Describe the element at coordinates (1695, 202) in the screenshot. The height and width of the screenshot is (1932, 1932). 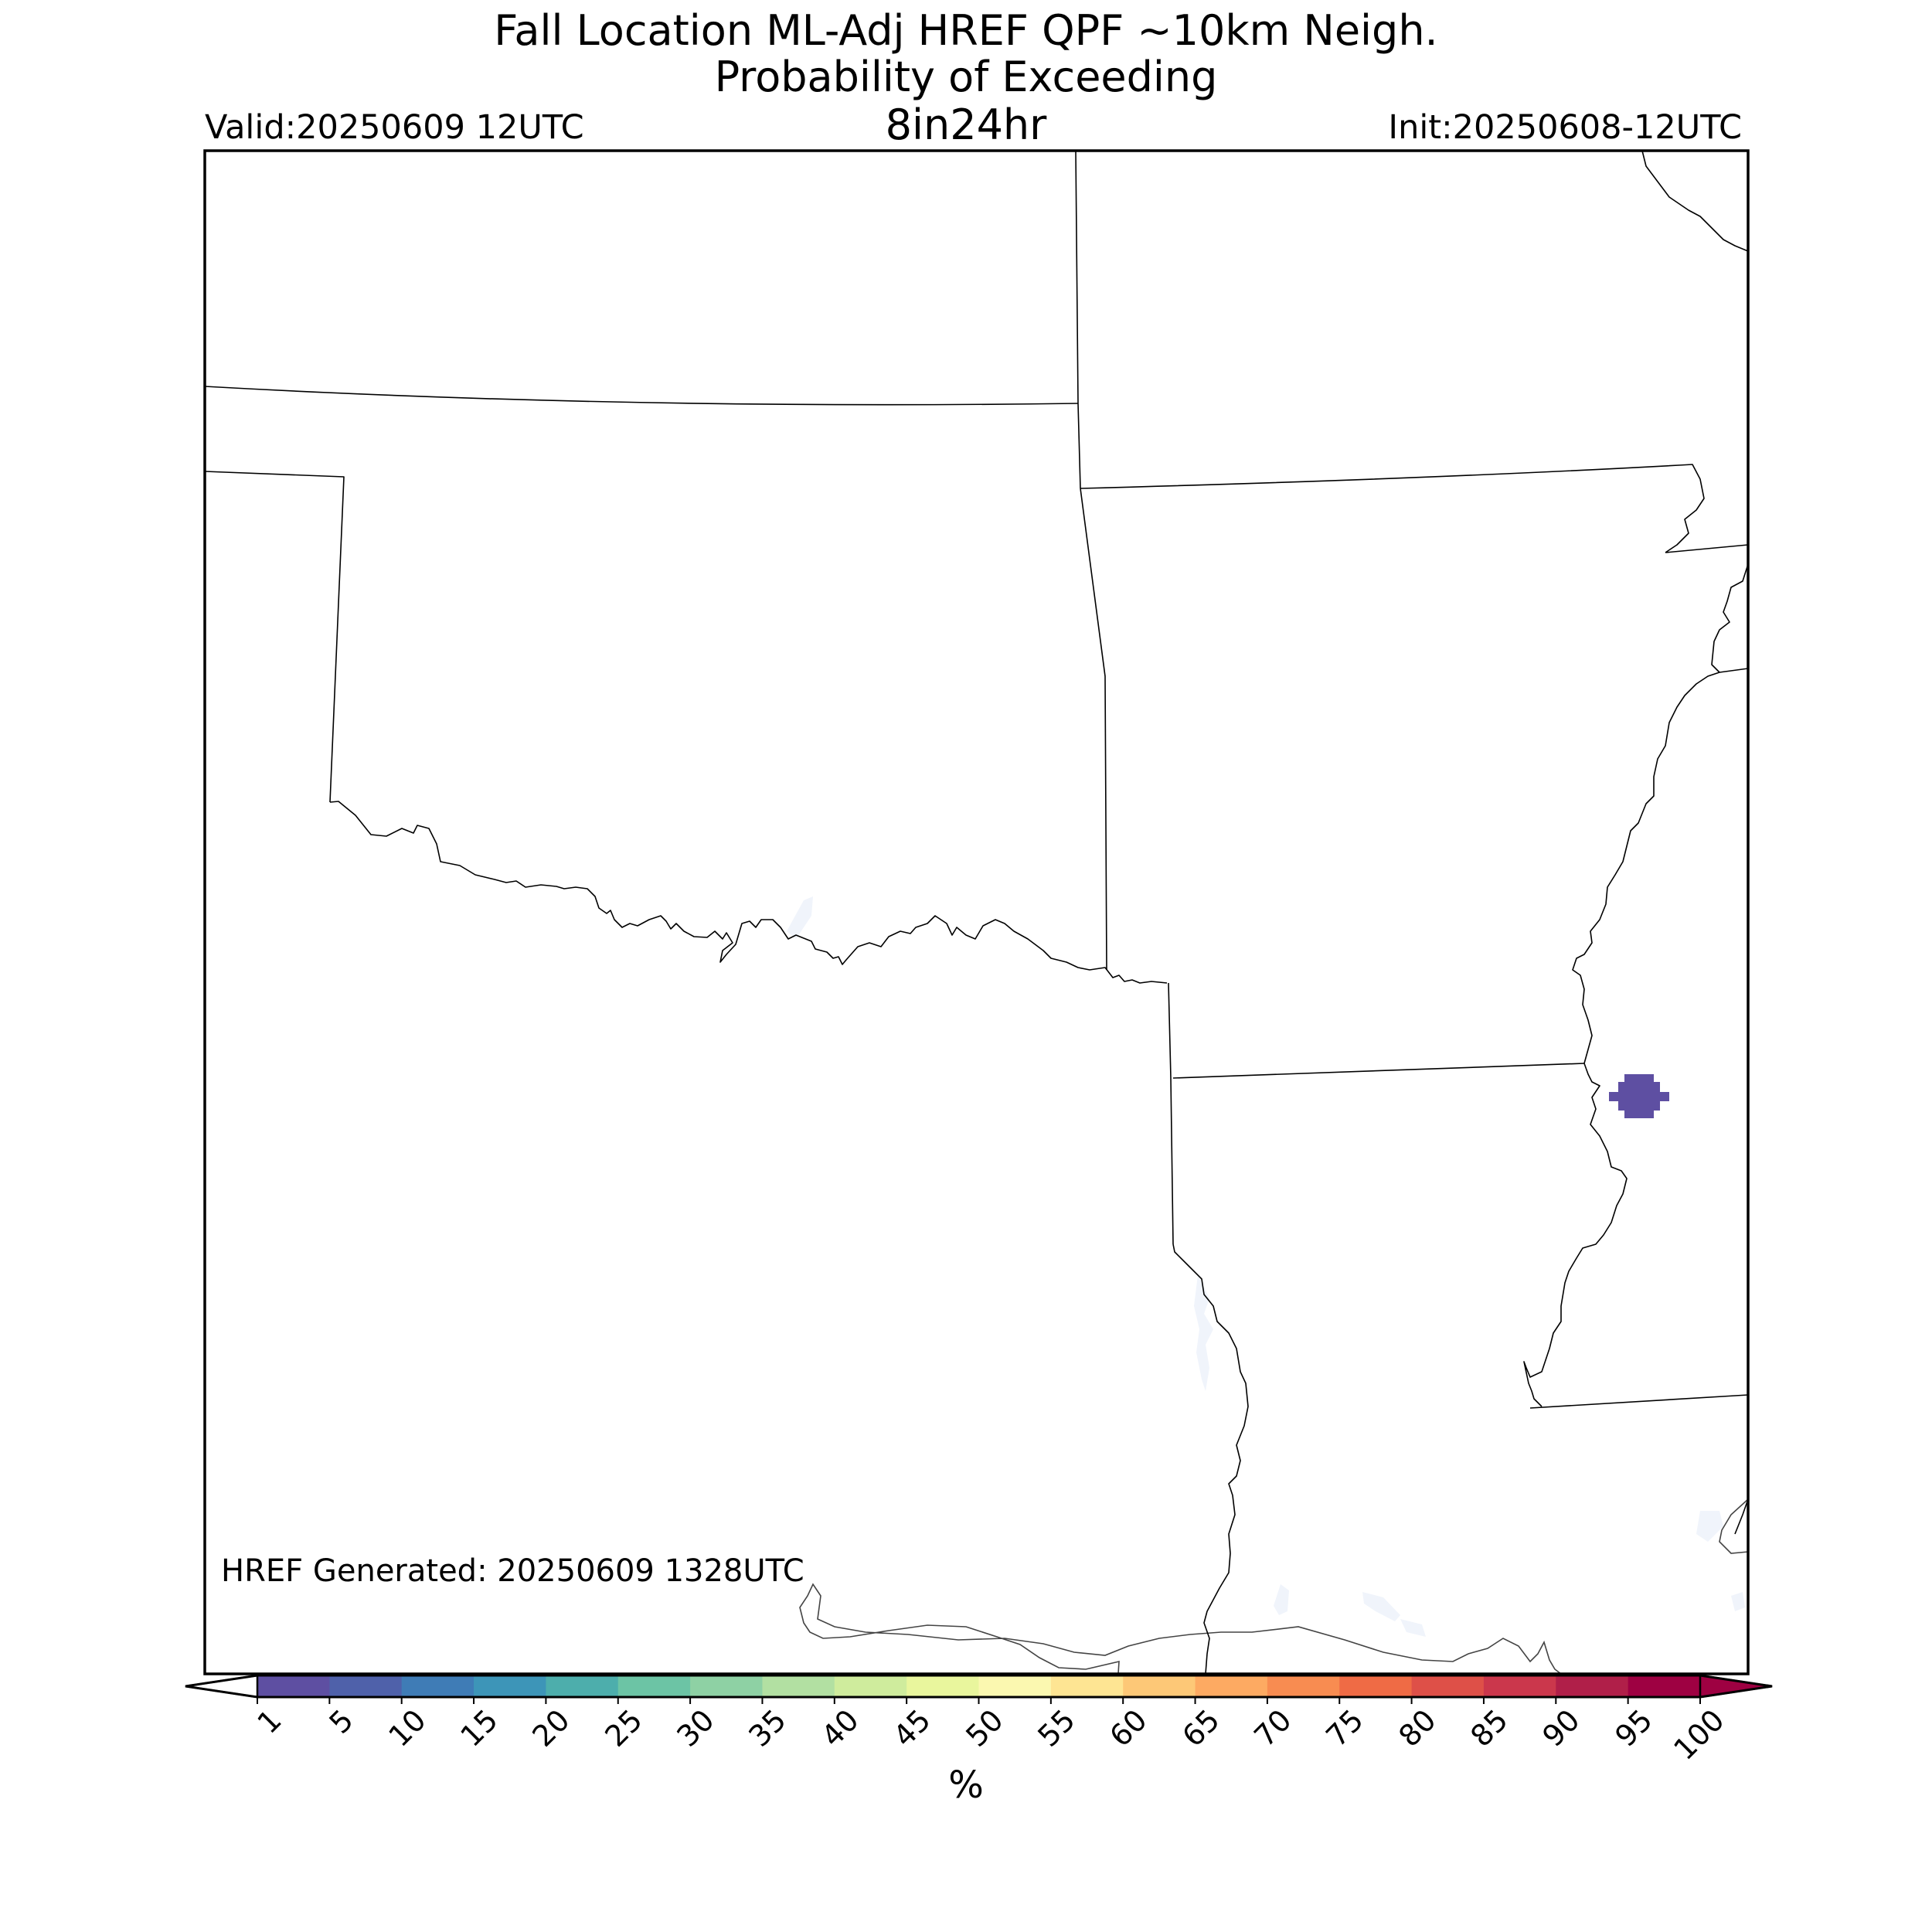
I see `iowa-illinois-border` at that location.